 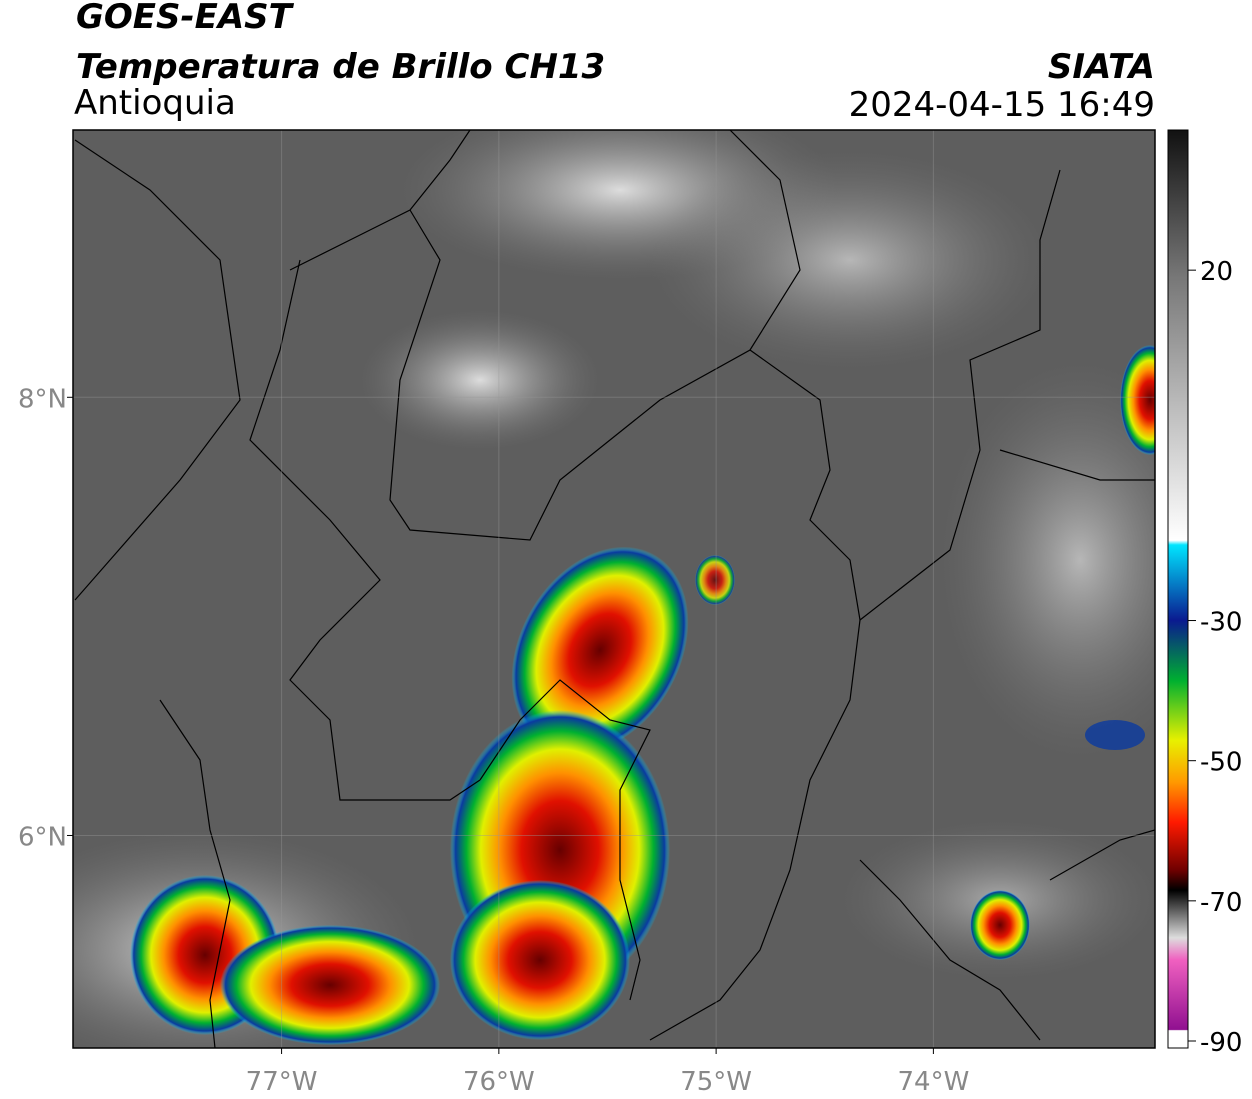 What do you see at coordinates (933, 1082) in the screenshot?
I see `x-tick-label: 74°W` at bounding box center [933, 1082].